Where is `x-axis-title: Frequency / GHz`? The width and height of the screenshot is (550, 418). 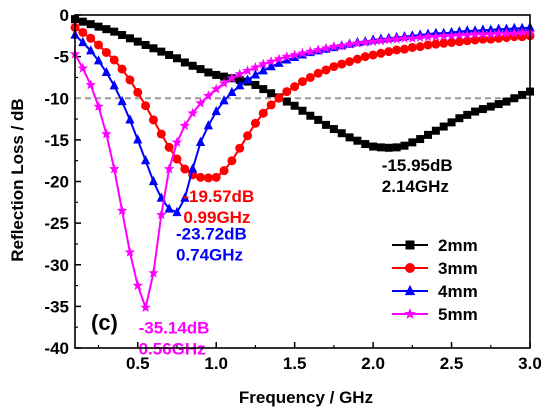 x-axis-title: Frequency / GHz is located at coordinates (306, 397).